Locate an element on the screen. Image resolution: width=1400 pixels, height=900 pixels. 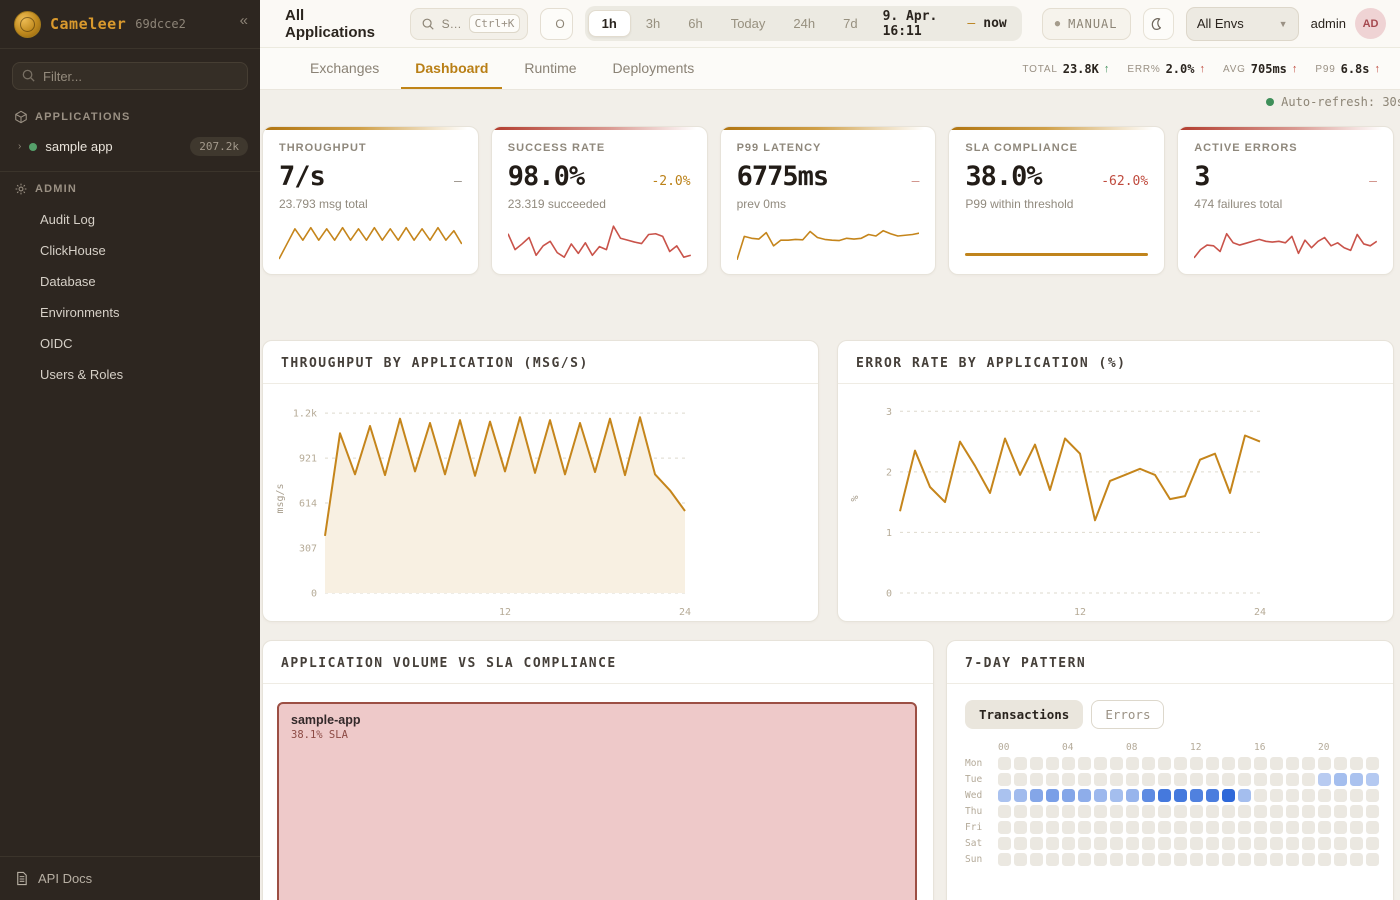
kpi-value: 6775ms is located at coordinates (783, 176).